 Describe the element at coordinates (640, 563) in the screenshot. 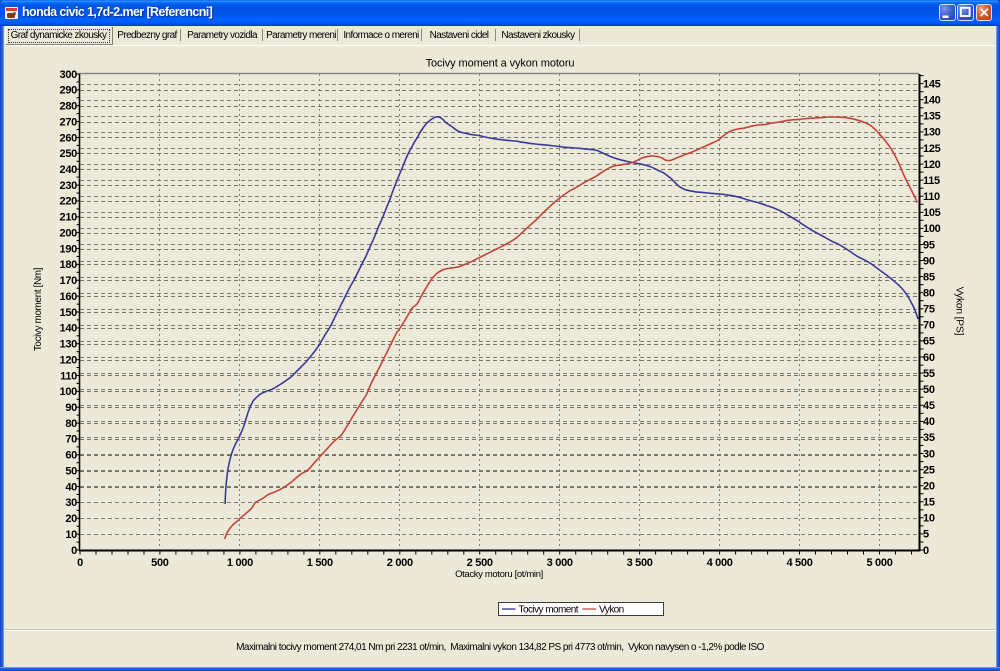

I see `svg-text: 3 500` at that location.